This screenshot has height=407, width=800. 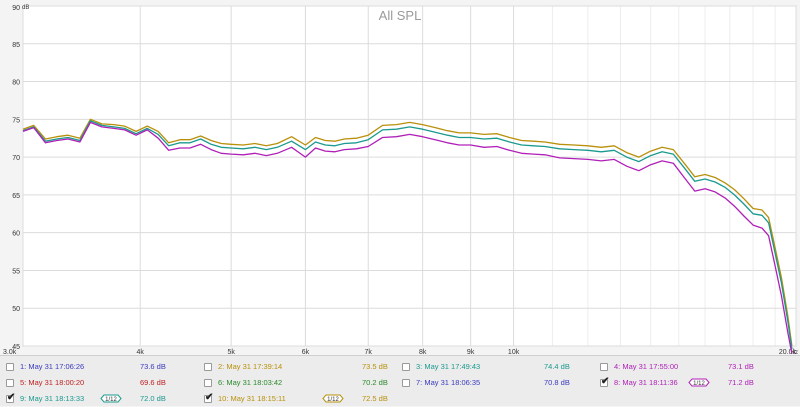 I want to click on legend-item: 6: May 31 18:03:42 70.2 dB, so click(x=299, y=383).